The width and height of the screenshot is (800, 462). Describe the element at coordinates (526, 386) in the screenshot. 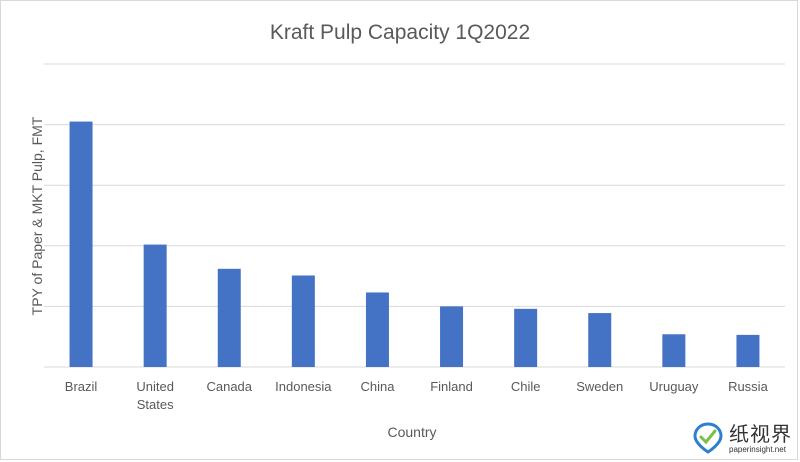

I see `x-tick-label: Chile` at that location.